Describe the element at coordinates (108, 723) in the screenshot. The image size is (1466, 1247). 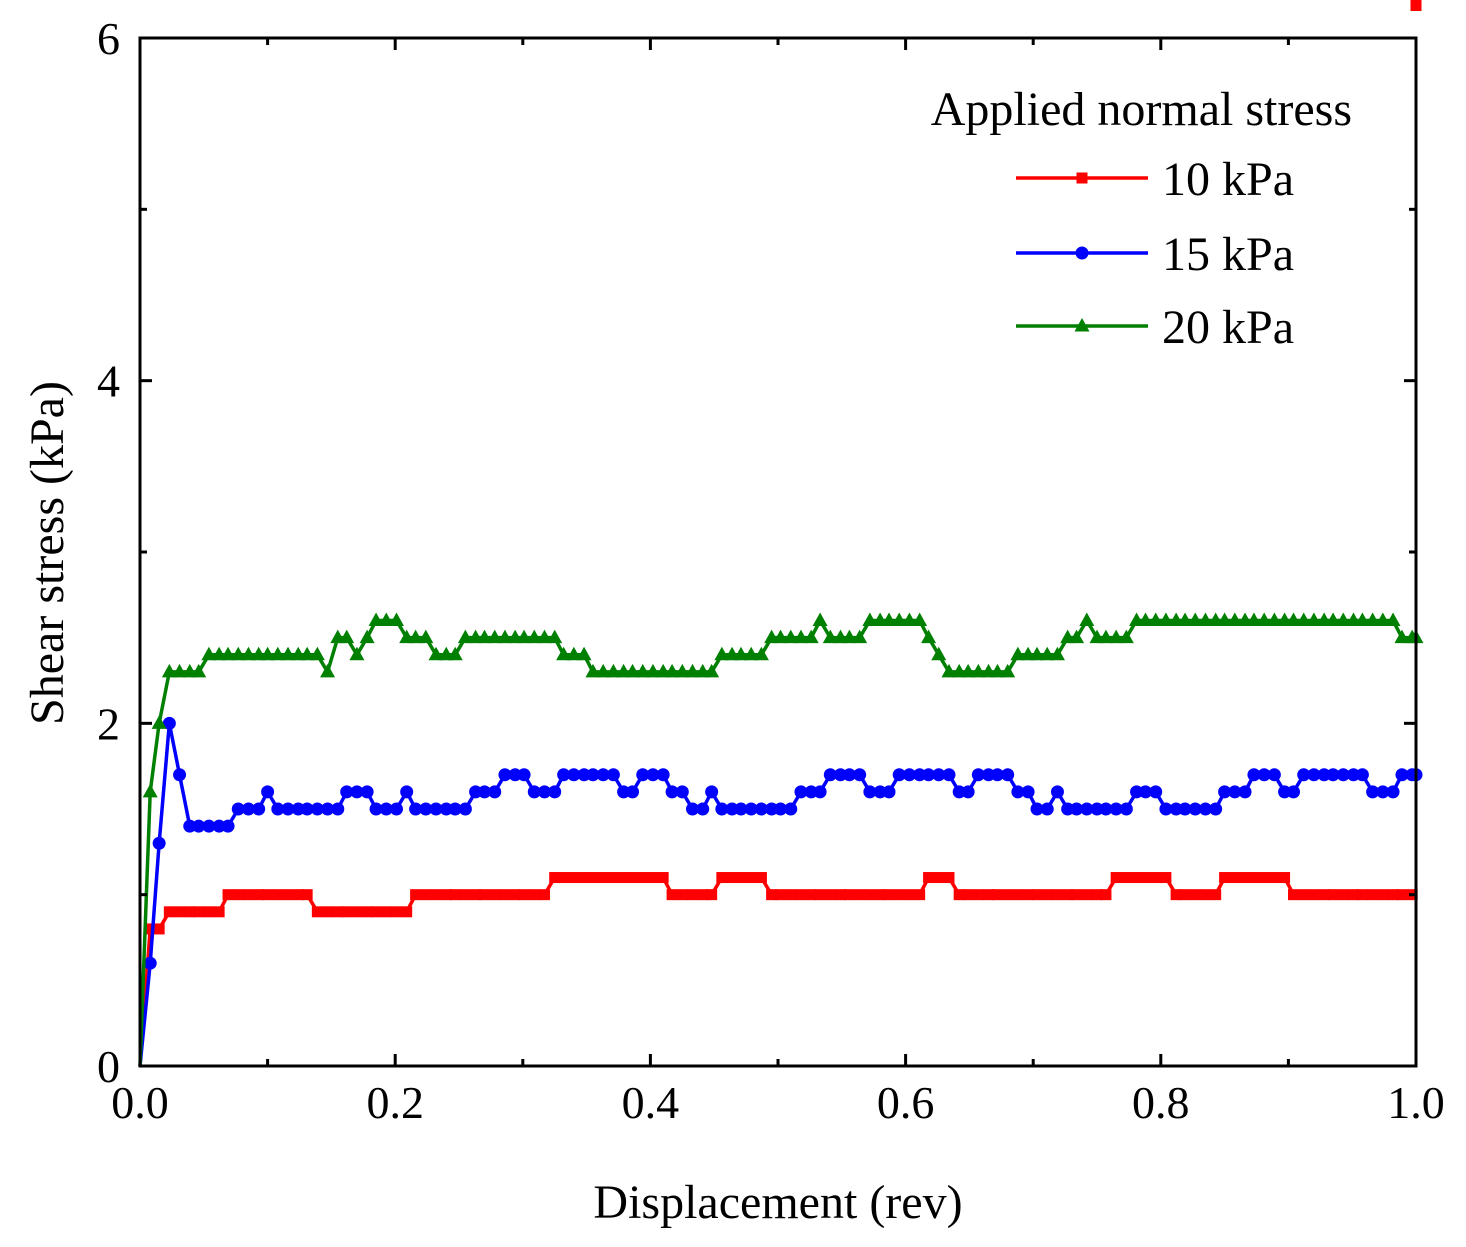
I see `y-tick-label: 2` at that location.